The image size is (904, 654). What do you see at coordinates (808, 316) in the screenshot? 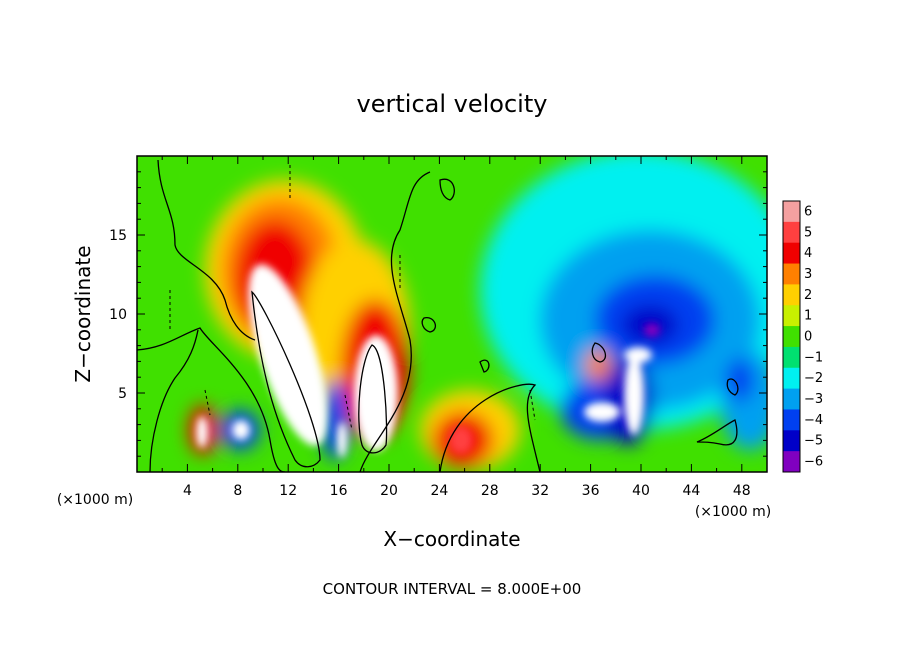
I see `colorbar-label: 1` at bounding box center [808, 316].